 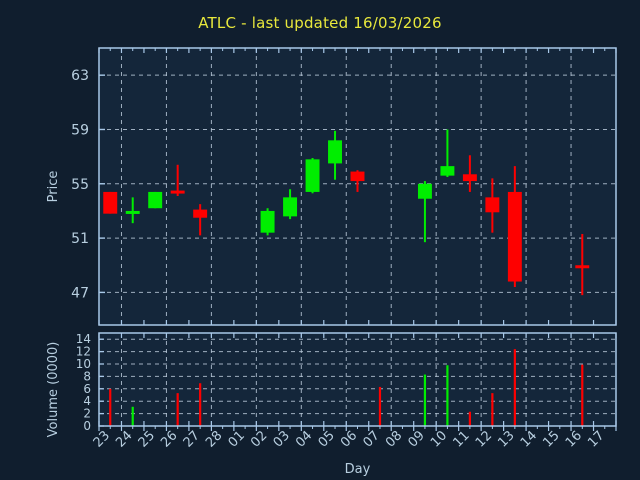 I want to click on volume-y-tick-label: 2, so click(x=87, y=414).